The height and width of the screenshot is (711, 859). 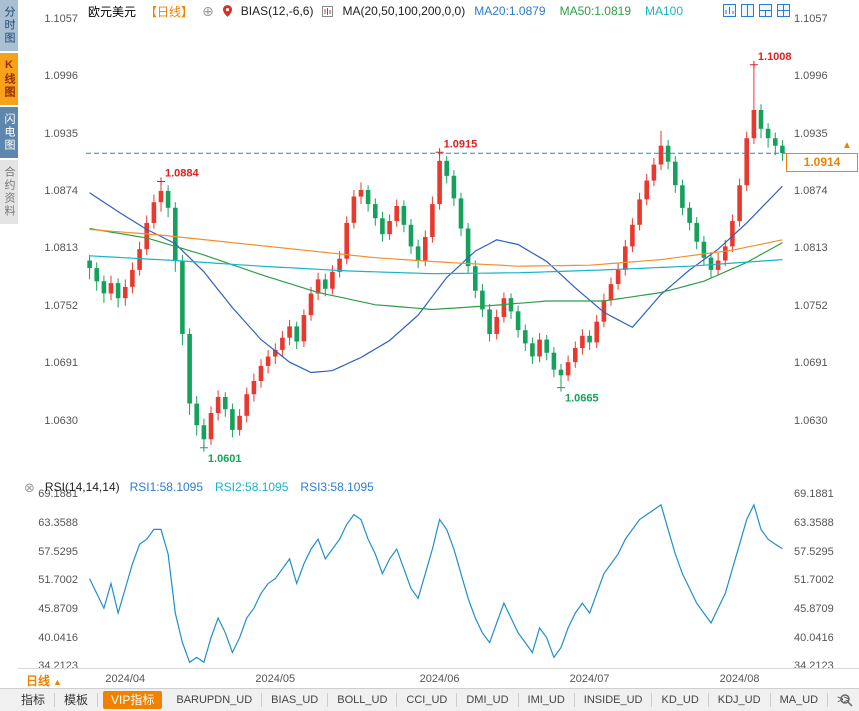 I want to click on toolbar-tab-VIP指标: VIP指标, so click(x=133, y=700).